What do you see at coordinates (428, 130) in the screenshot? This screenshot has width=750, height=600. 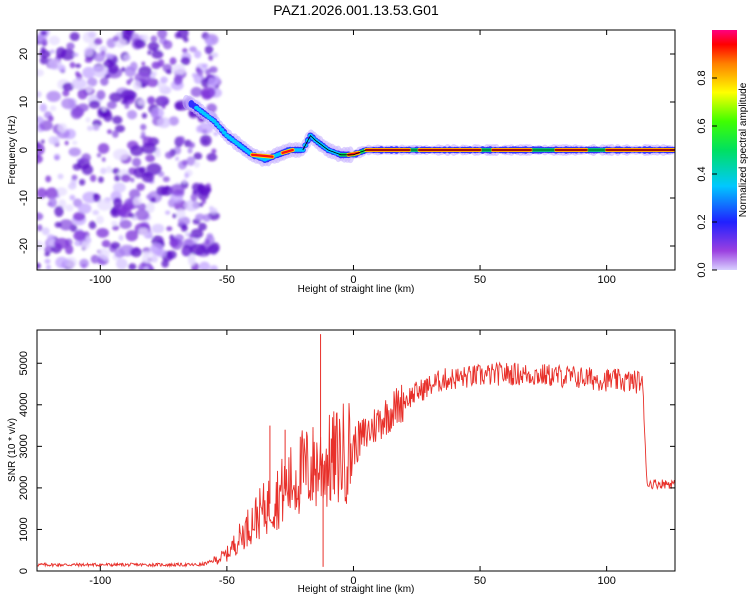 I see `spectral-ridge` at bounding box center [428, 130].